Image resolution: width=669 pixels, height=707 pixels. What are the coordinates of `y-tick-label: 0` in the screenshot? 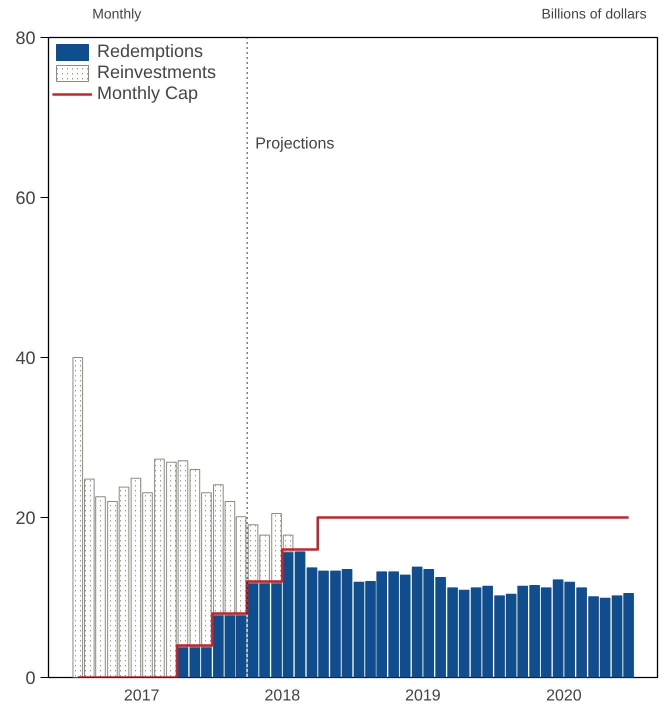 It's located at (30, 678).